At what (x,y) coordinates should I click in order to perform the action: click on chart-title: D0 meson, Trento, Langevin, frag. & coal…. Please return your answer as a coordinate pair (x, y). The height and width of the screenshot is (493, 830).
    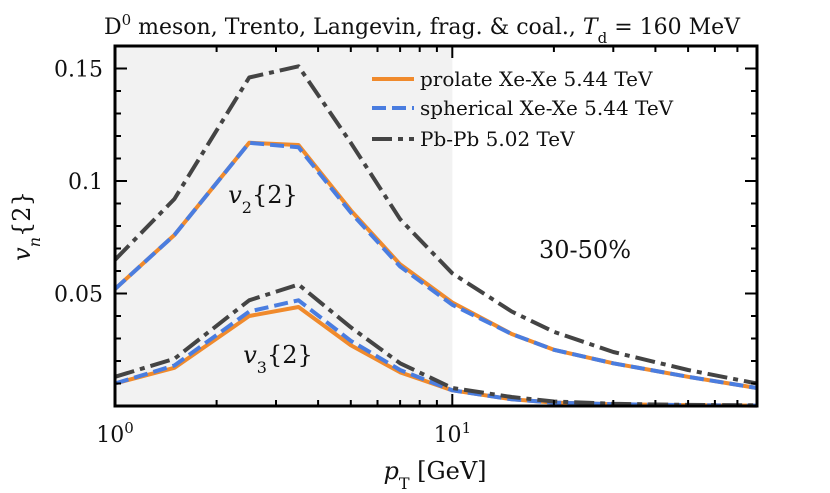
    Looking at the image, I should click on (422, 29).